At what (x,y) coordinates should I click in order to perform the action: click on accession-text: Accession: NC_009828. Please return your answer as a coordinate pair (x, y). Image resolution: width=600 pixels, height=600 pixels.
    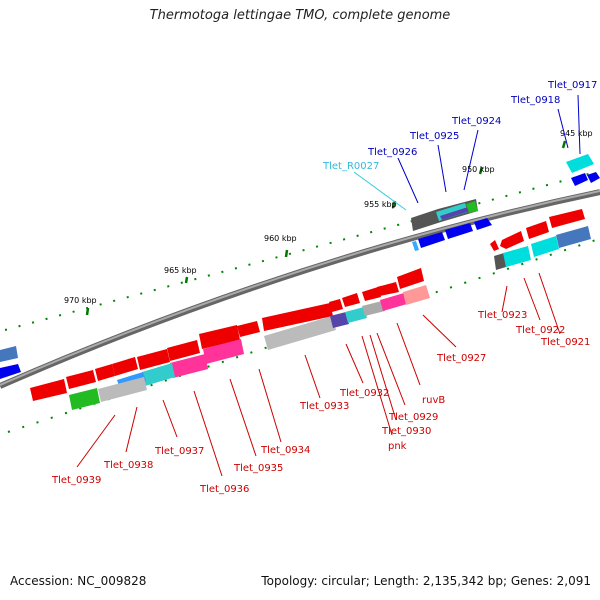
    Looking at the image, I should click on (78, 581).